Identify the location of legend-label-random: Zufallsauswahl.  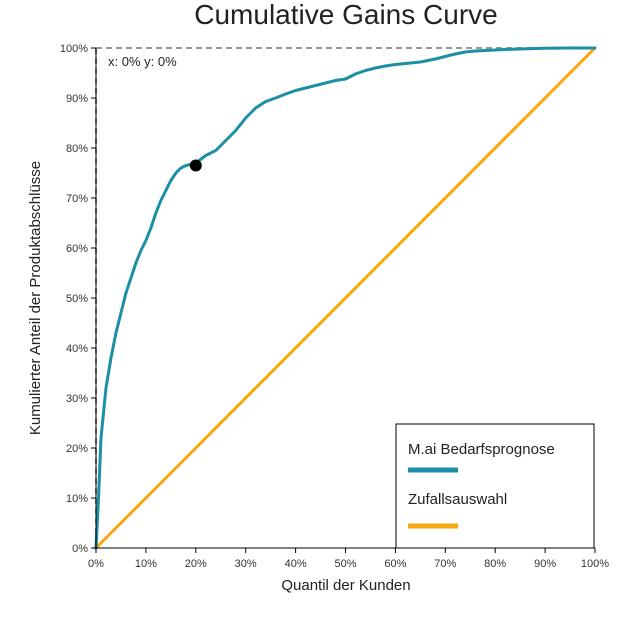
(457, 499).